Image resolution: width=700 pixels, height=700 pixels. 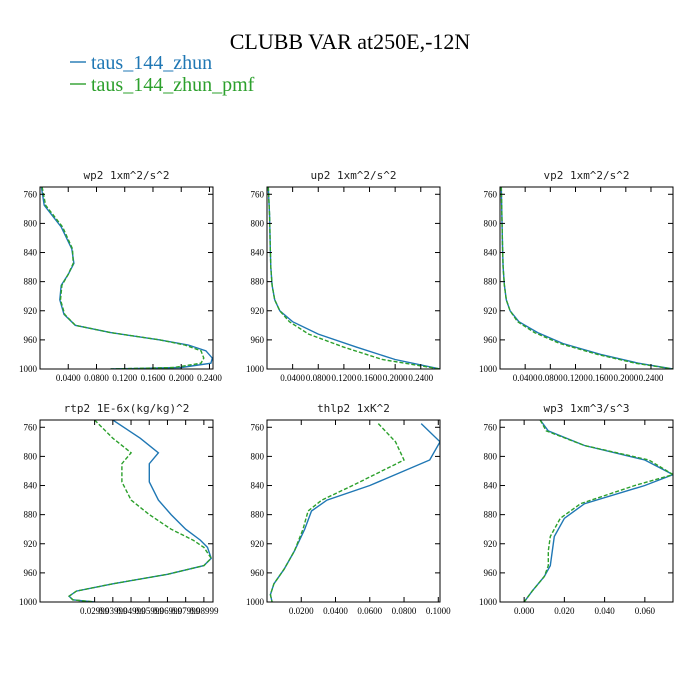 I want to click on panel-title: wp2 1xm^2/s^2, so click(x=126, y=175).